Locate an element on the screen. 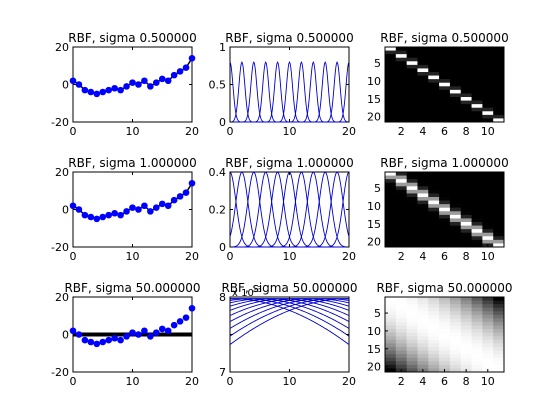  x-tick-label: 8 is located at coordinates (466, 256).